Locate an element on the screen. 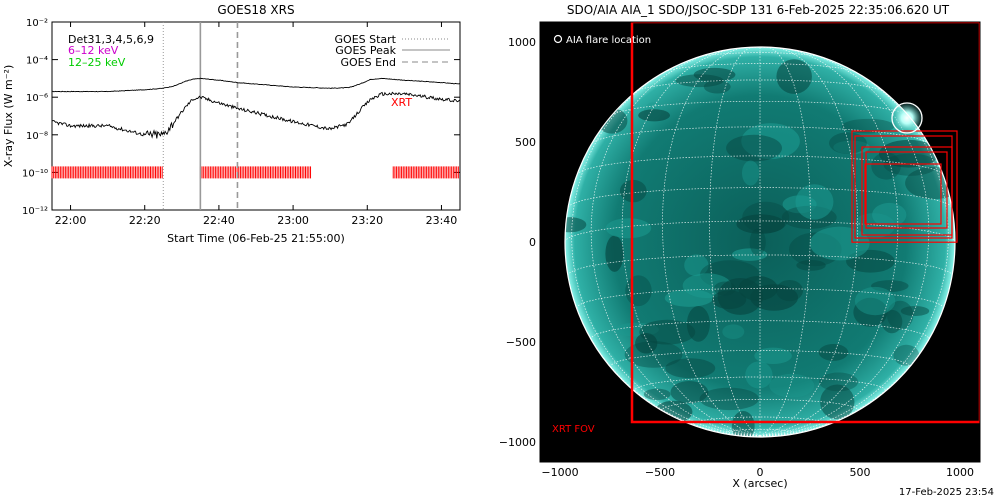  goes-x-tick-label: 22:00 is located at coordinates (71, 220).